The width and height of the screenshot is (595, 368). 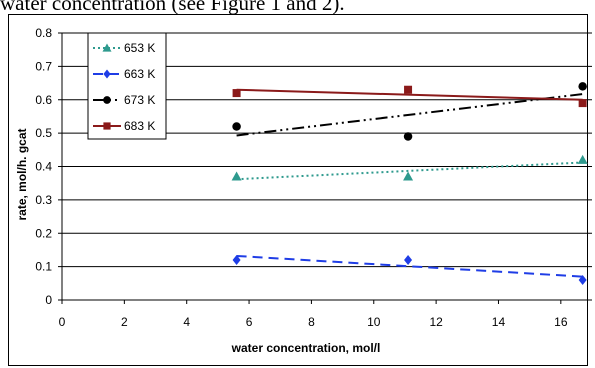 What do you see at coordinates (43, 200) in the screenshot?
I see `y-tick-label: 0.3` at bounding box center [43, 200].